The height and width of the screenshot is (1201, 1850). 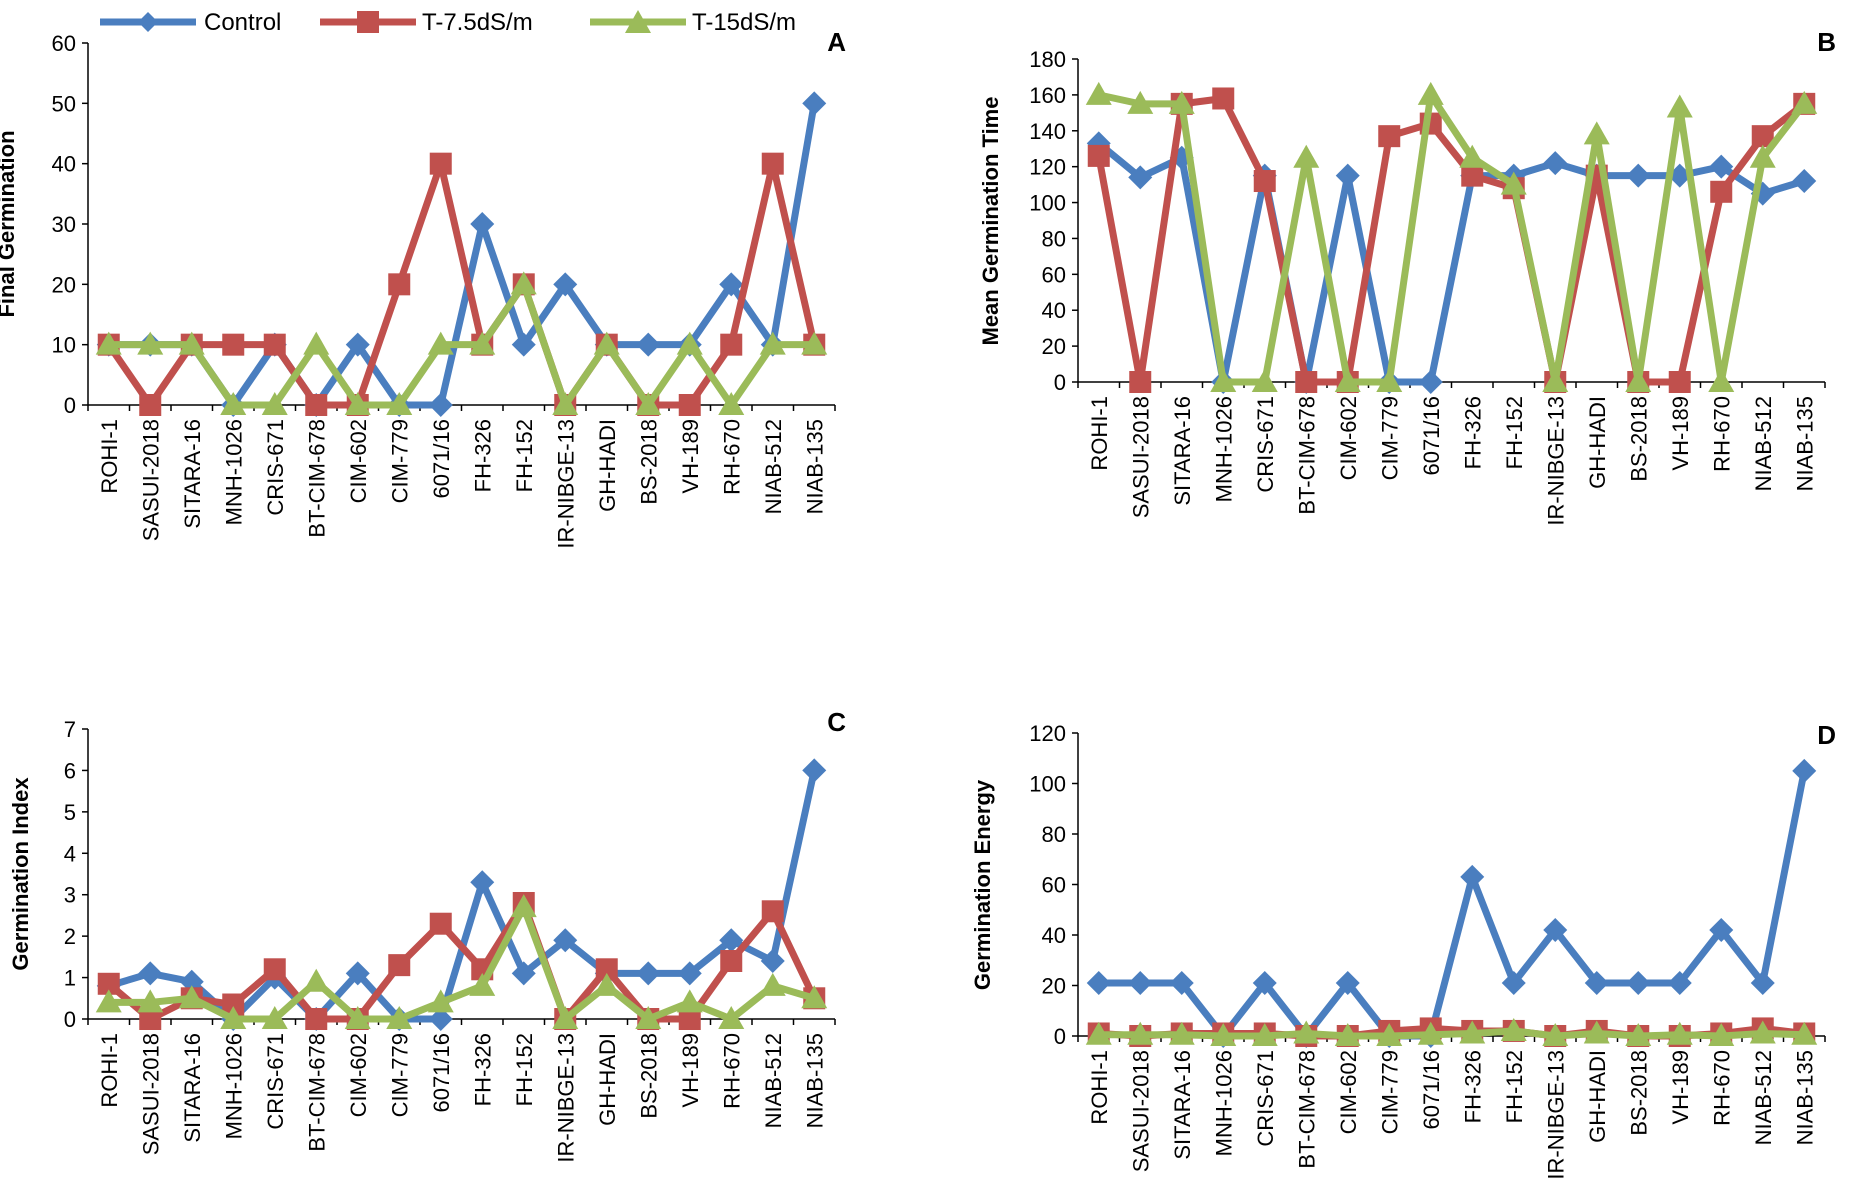 I want to click on y-tick-label: 120, so click(x=1047, y=167).